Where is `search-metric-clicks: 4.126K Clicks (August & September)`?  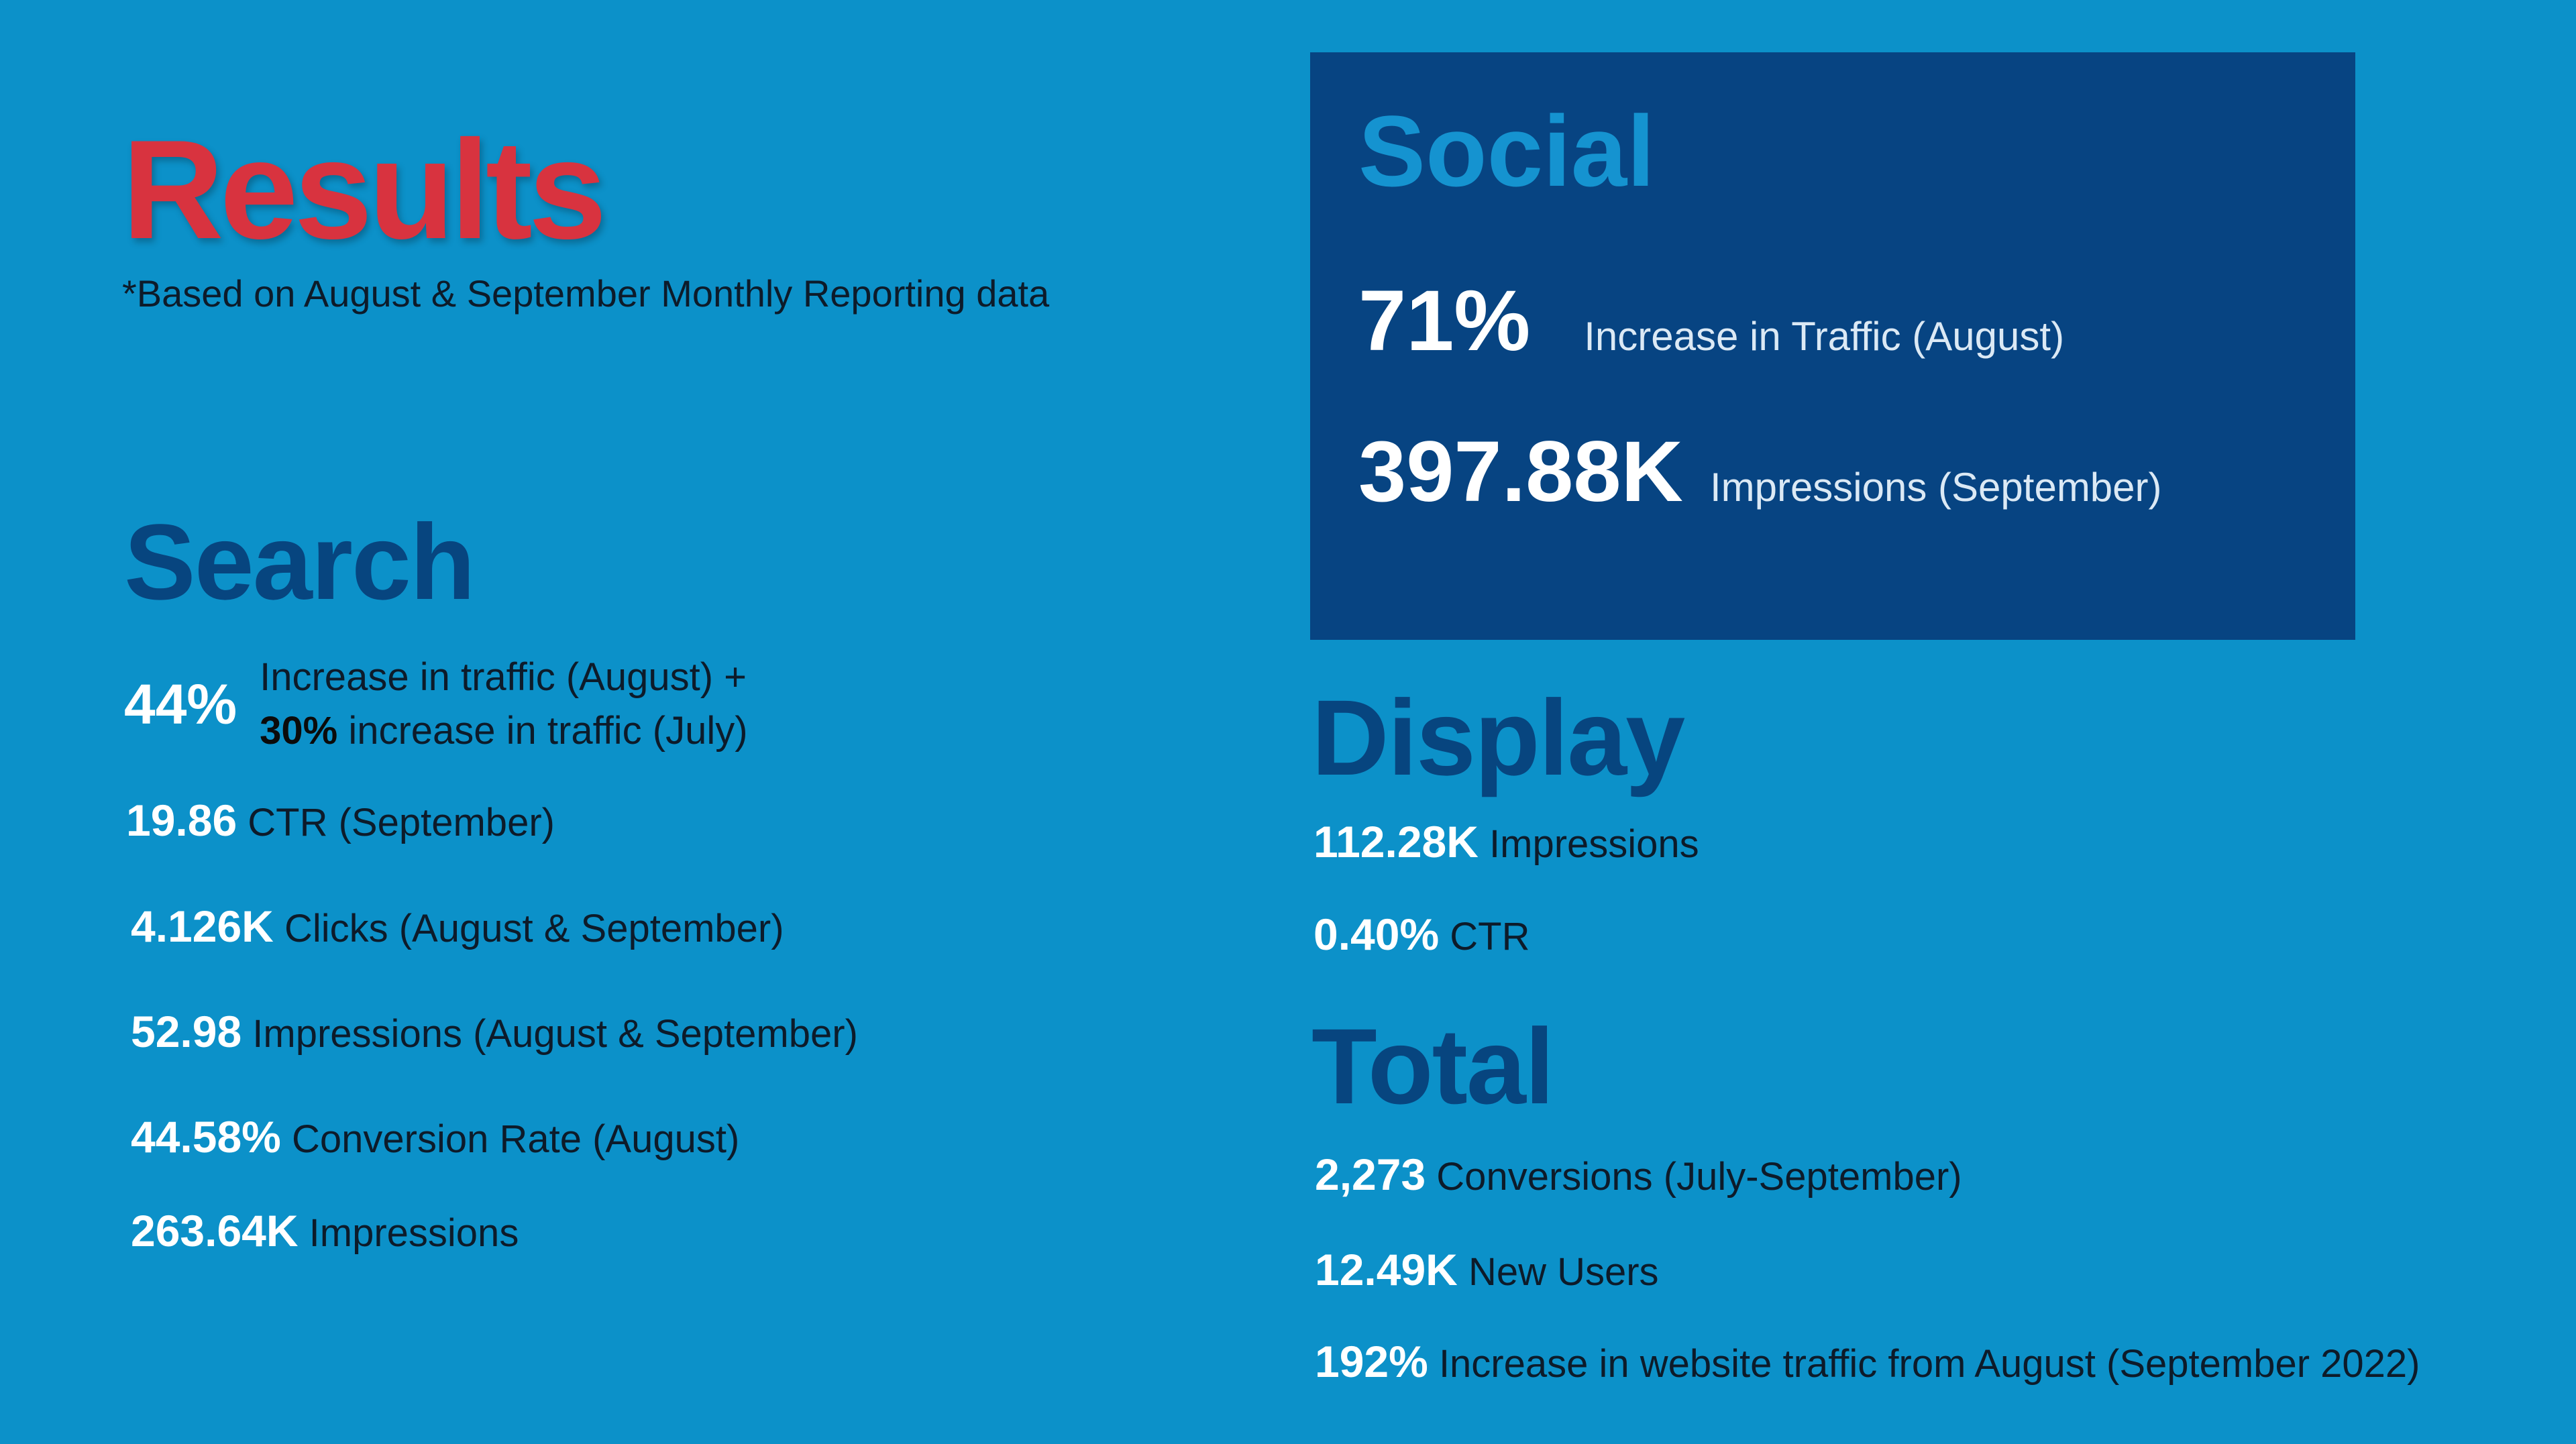
search-metric-clicks: 4.126K Clicks (August & September) is located at coordinates (457, 926).